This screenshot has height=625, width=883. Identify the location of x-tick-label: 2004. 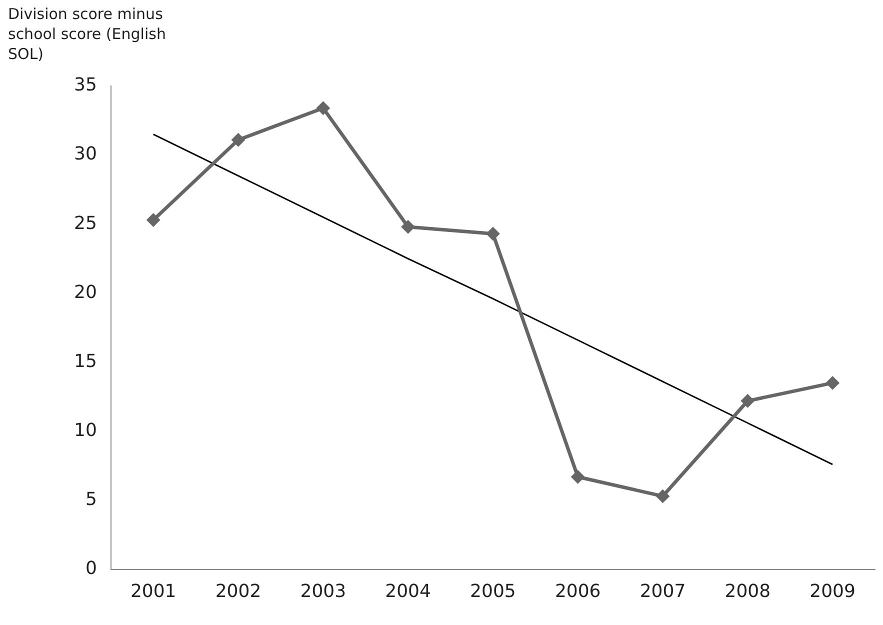
(408, 591).